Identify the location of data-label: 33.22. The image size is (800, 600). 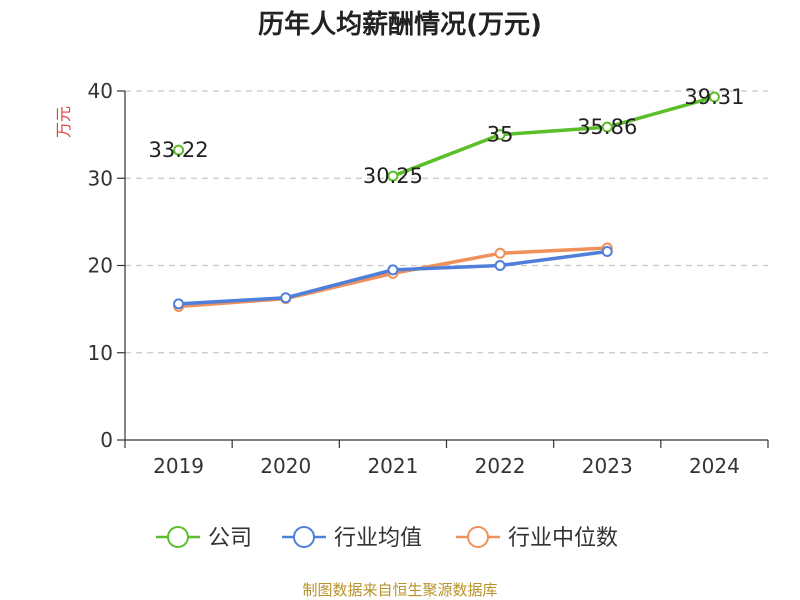
(179, 150).